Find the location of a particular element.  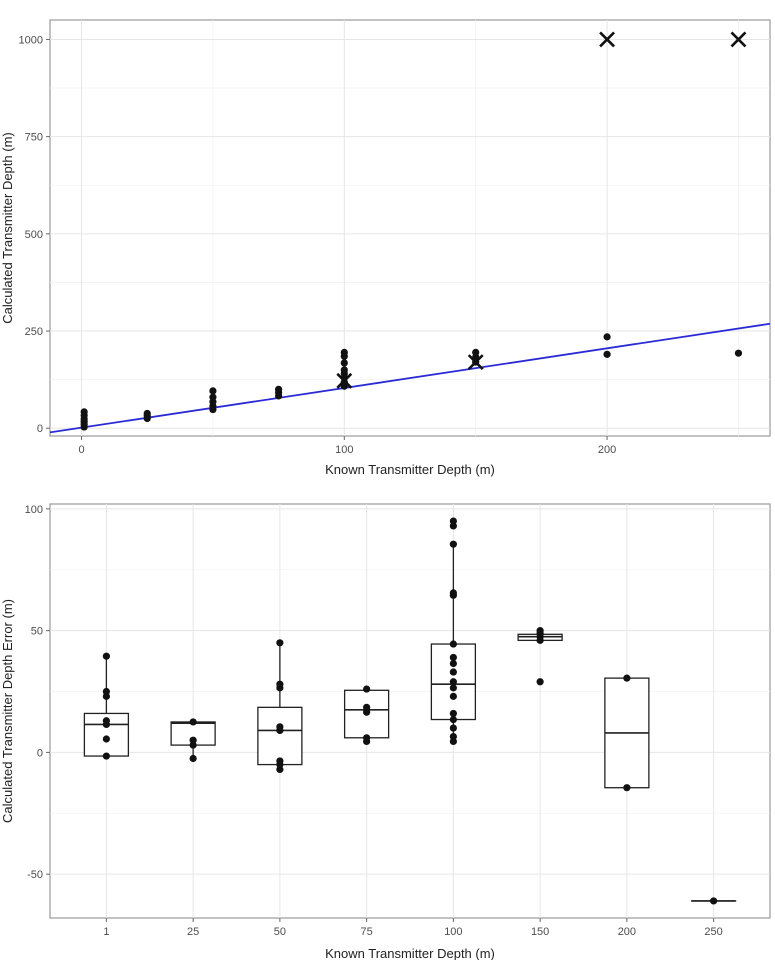

y-tick-label: 100 is located at coordinates (34, 510).